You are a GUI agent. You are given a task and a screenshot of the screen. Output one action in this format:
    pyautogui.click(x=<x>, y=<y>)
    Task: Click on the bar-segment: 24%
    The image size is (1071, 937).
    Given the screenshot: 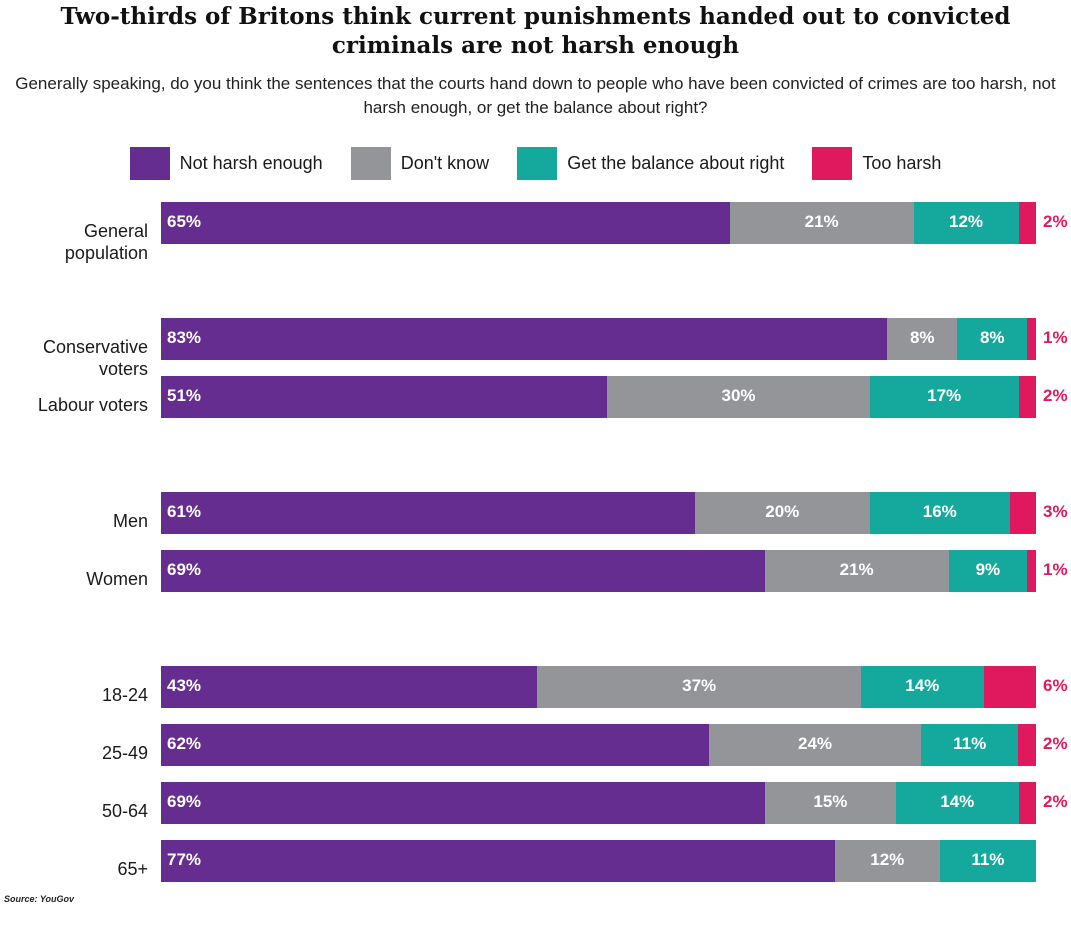 What is the action you would take?
    pyautogui.click(x=815, y=745)
    